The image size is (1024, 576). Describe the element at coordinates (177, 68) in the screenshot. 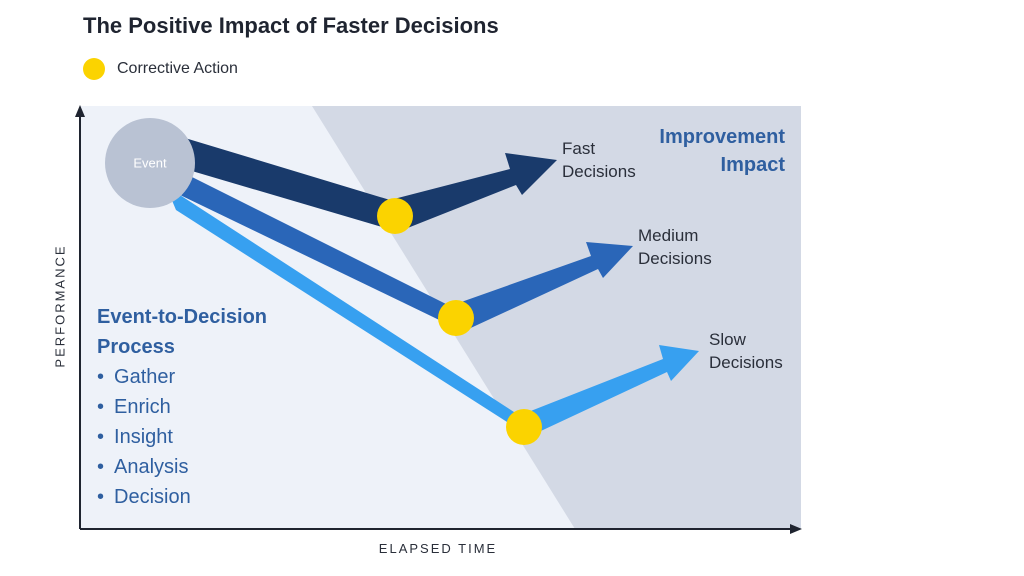

I see `legend-label: Corrective Action` at that location.